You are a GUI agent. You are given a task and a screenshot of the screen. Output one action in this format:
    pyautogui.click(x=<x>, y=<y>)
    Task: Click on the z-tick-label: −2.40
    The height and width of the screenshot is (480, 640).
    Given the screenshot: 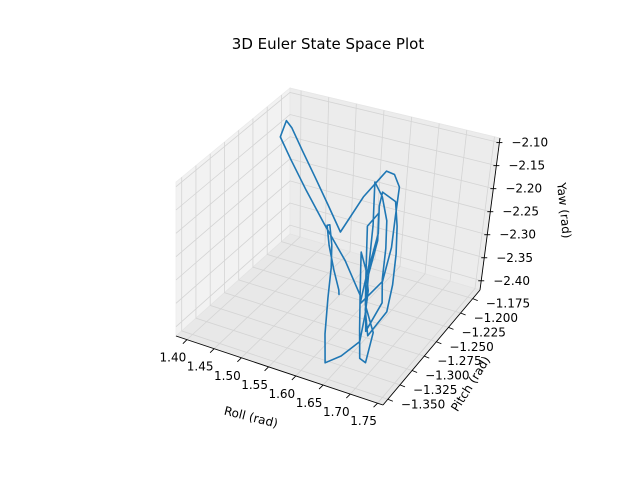 What is the action you would take?
    pyautogui.click(x=511, y=281)
    